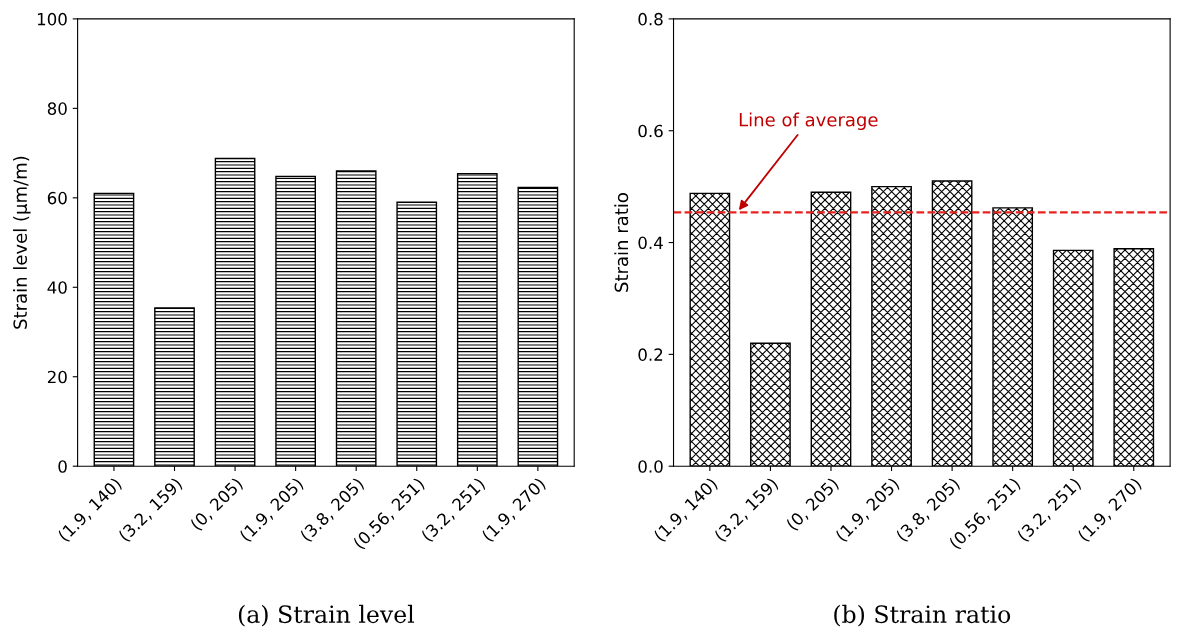  What do you see at coordinates (62, 466) in the screenshot?
I see `y-tick-label: 0` at bounding box center [62, 466].